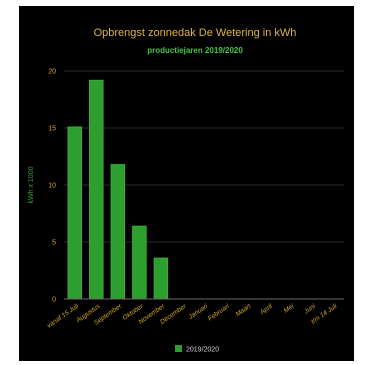 The height and width of the screenshot is (365, 370). Describe the element at coordinates (54, 300) in the screenshot. I see `y-tick-label: 0` at that location.